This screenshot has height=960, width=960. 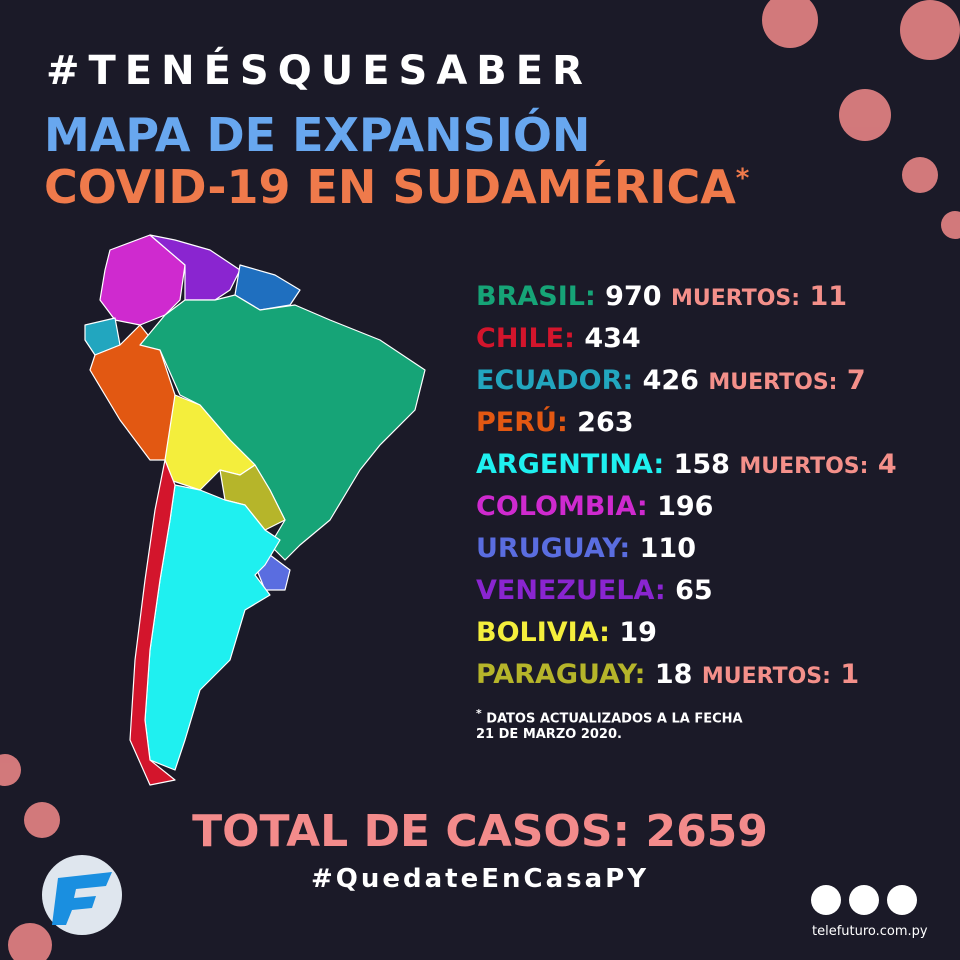 I want to click on total-label: TOTAL DE CASOS:, so click(x=411, y=831).